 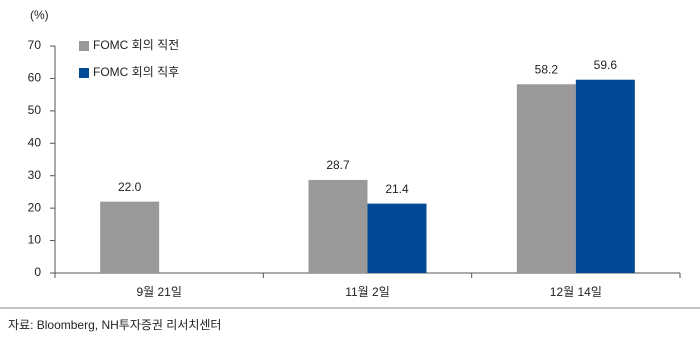 I want to click on source-note: 자료: Bloomberg, NH투자증권 리서치센터, so click(x=114, y=325).